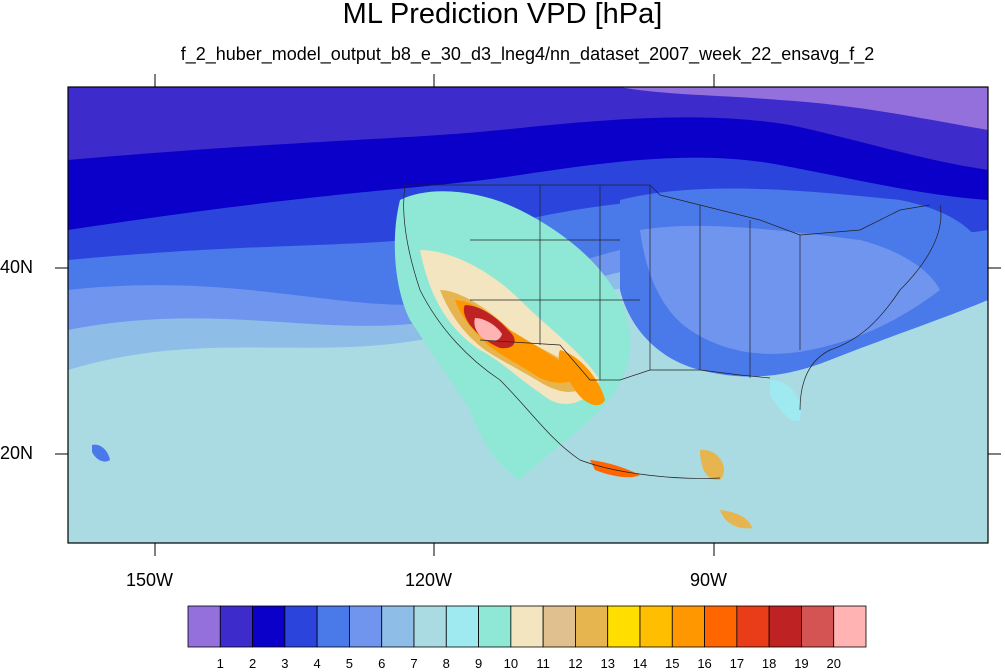  Describe the element at coordinates (737, 663) in the screenshot. I see `colorbar-label: 17` at that location.